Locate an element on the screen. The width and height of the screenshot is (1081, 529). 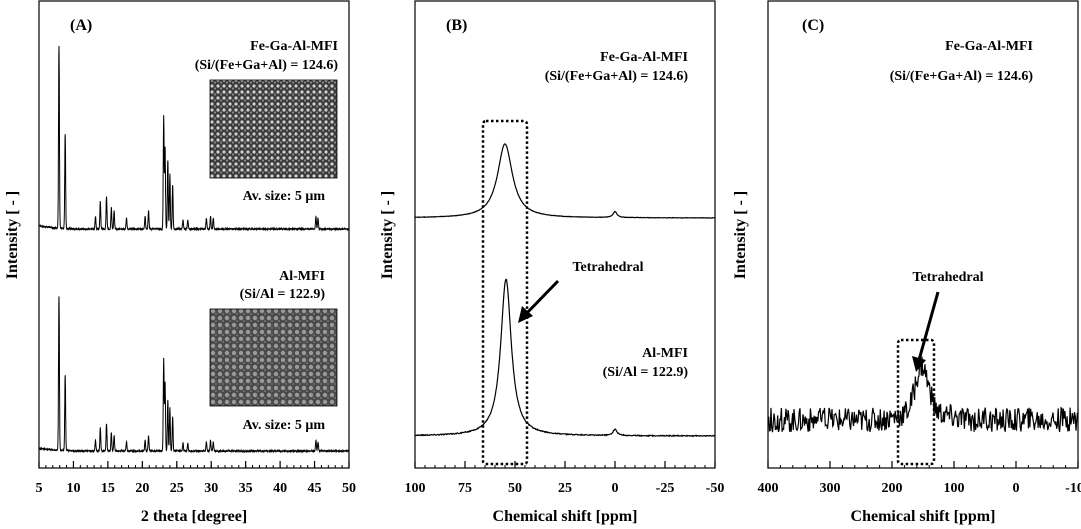
panel-b-x-axis-label: Chemical shift [ppm] is located at coordinates (565, 516).